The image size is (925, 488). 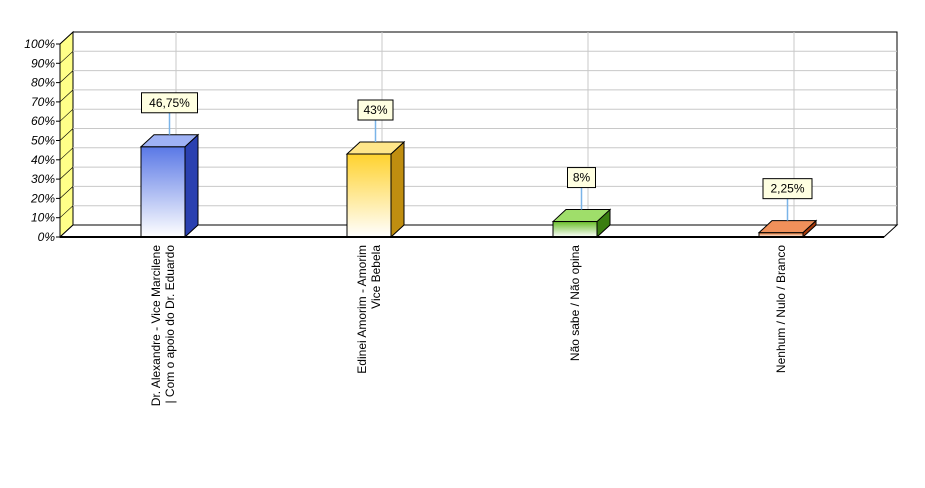 I want to click on y-tick-label: 30%, so click(x=43, y=179).